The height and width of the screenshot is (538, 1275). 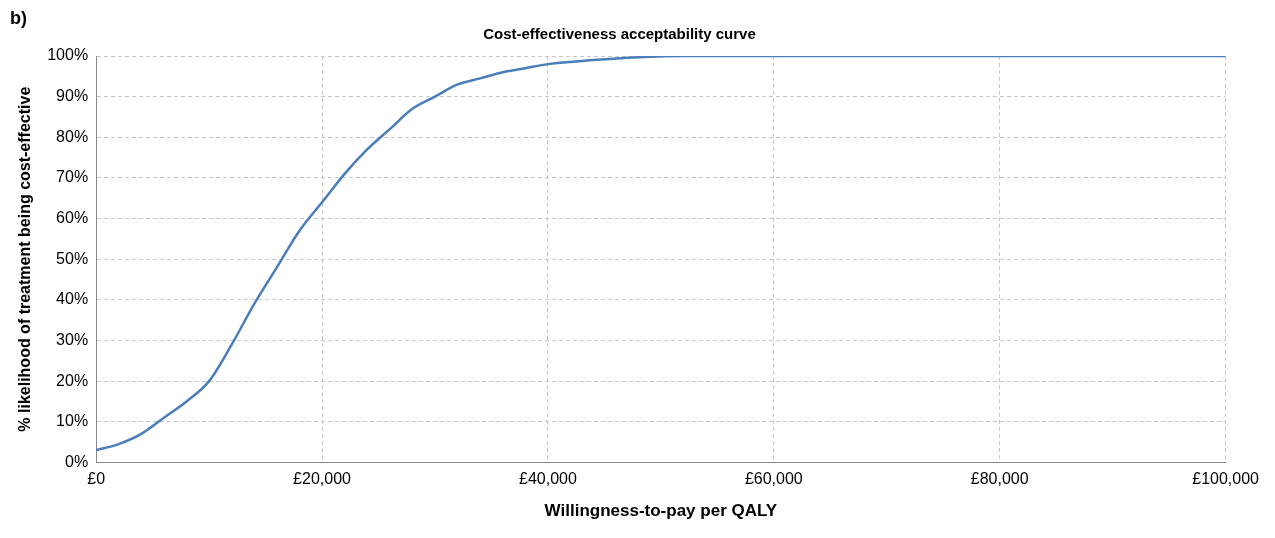 I want to click on y-tick-label: 0%, so click(x=77, y=461).